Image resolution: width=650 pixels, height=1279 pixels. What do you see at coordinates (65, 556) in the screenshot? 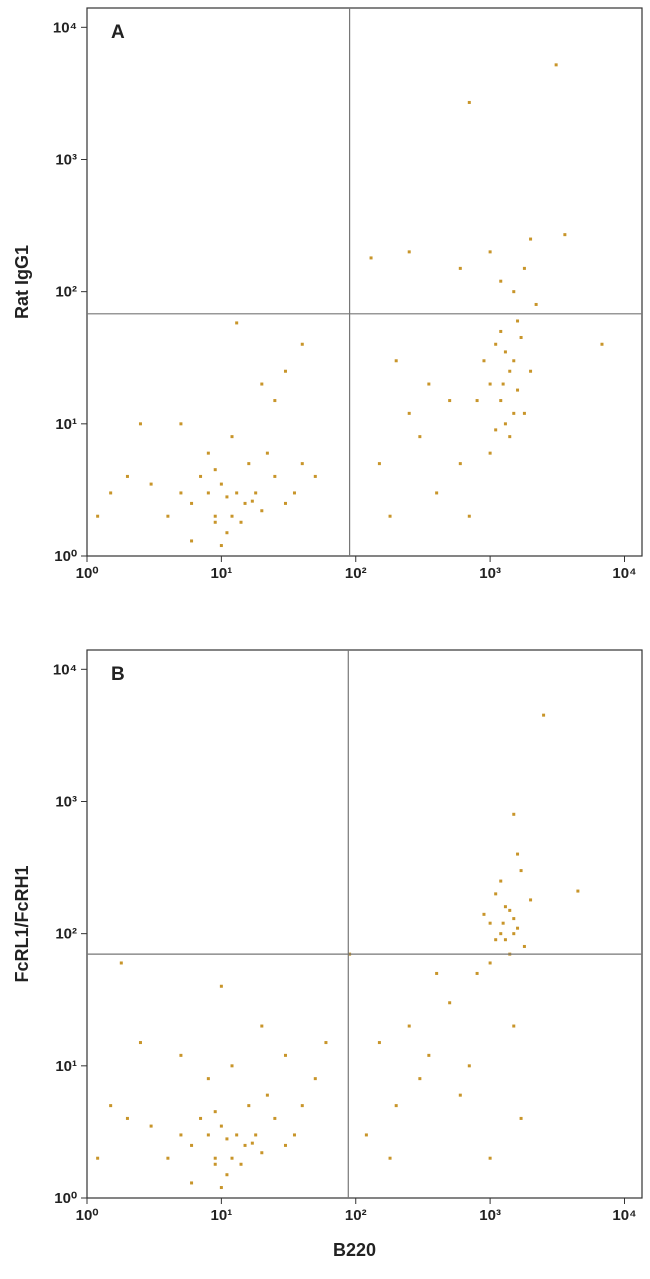
I see `y-tick-label: 10⁰` at bounding box center [65, 556].